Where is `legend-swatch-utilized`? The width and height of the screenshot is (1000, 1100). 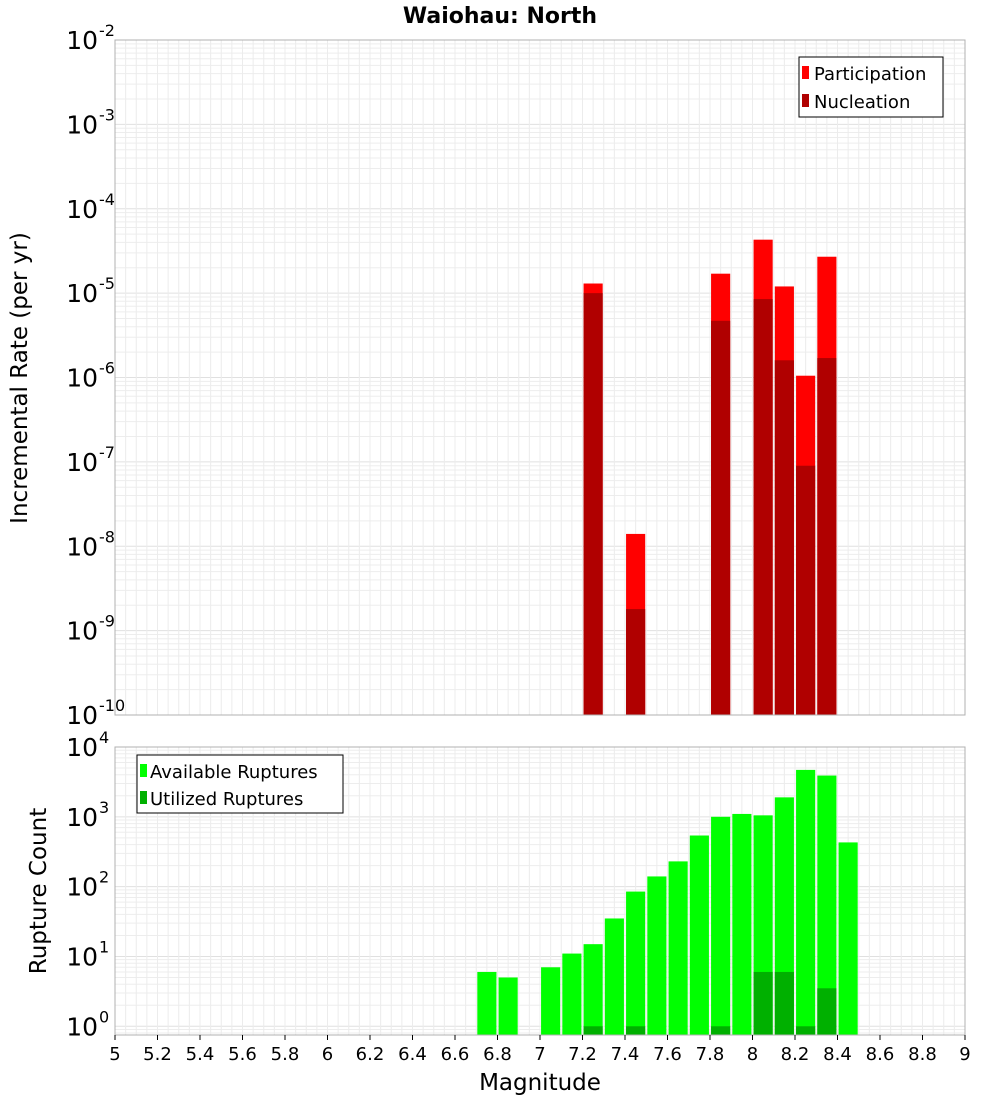
legend-swatch-utilized is located at coordinates (143, 797).